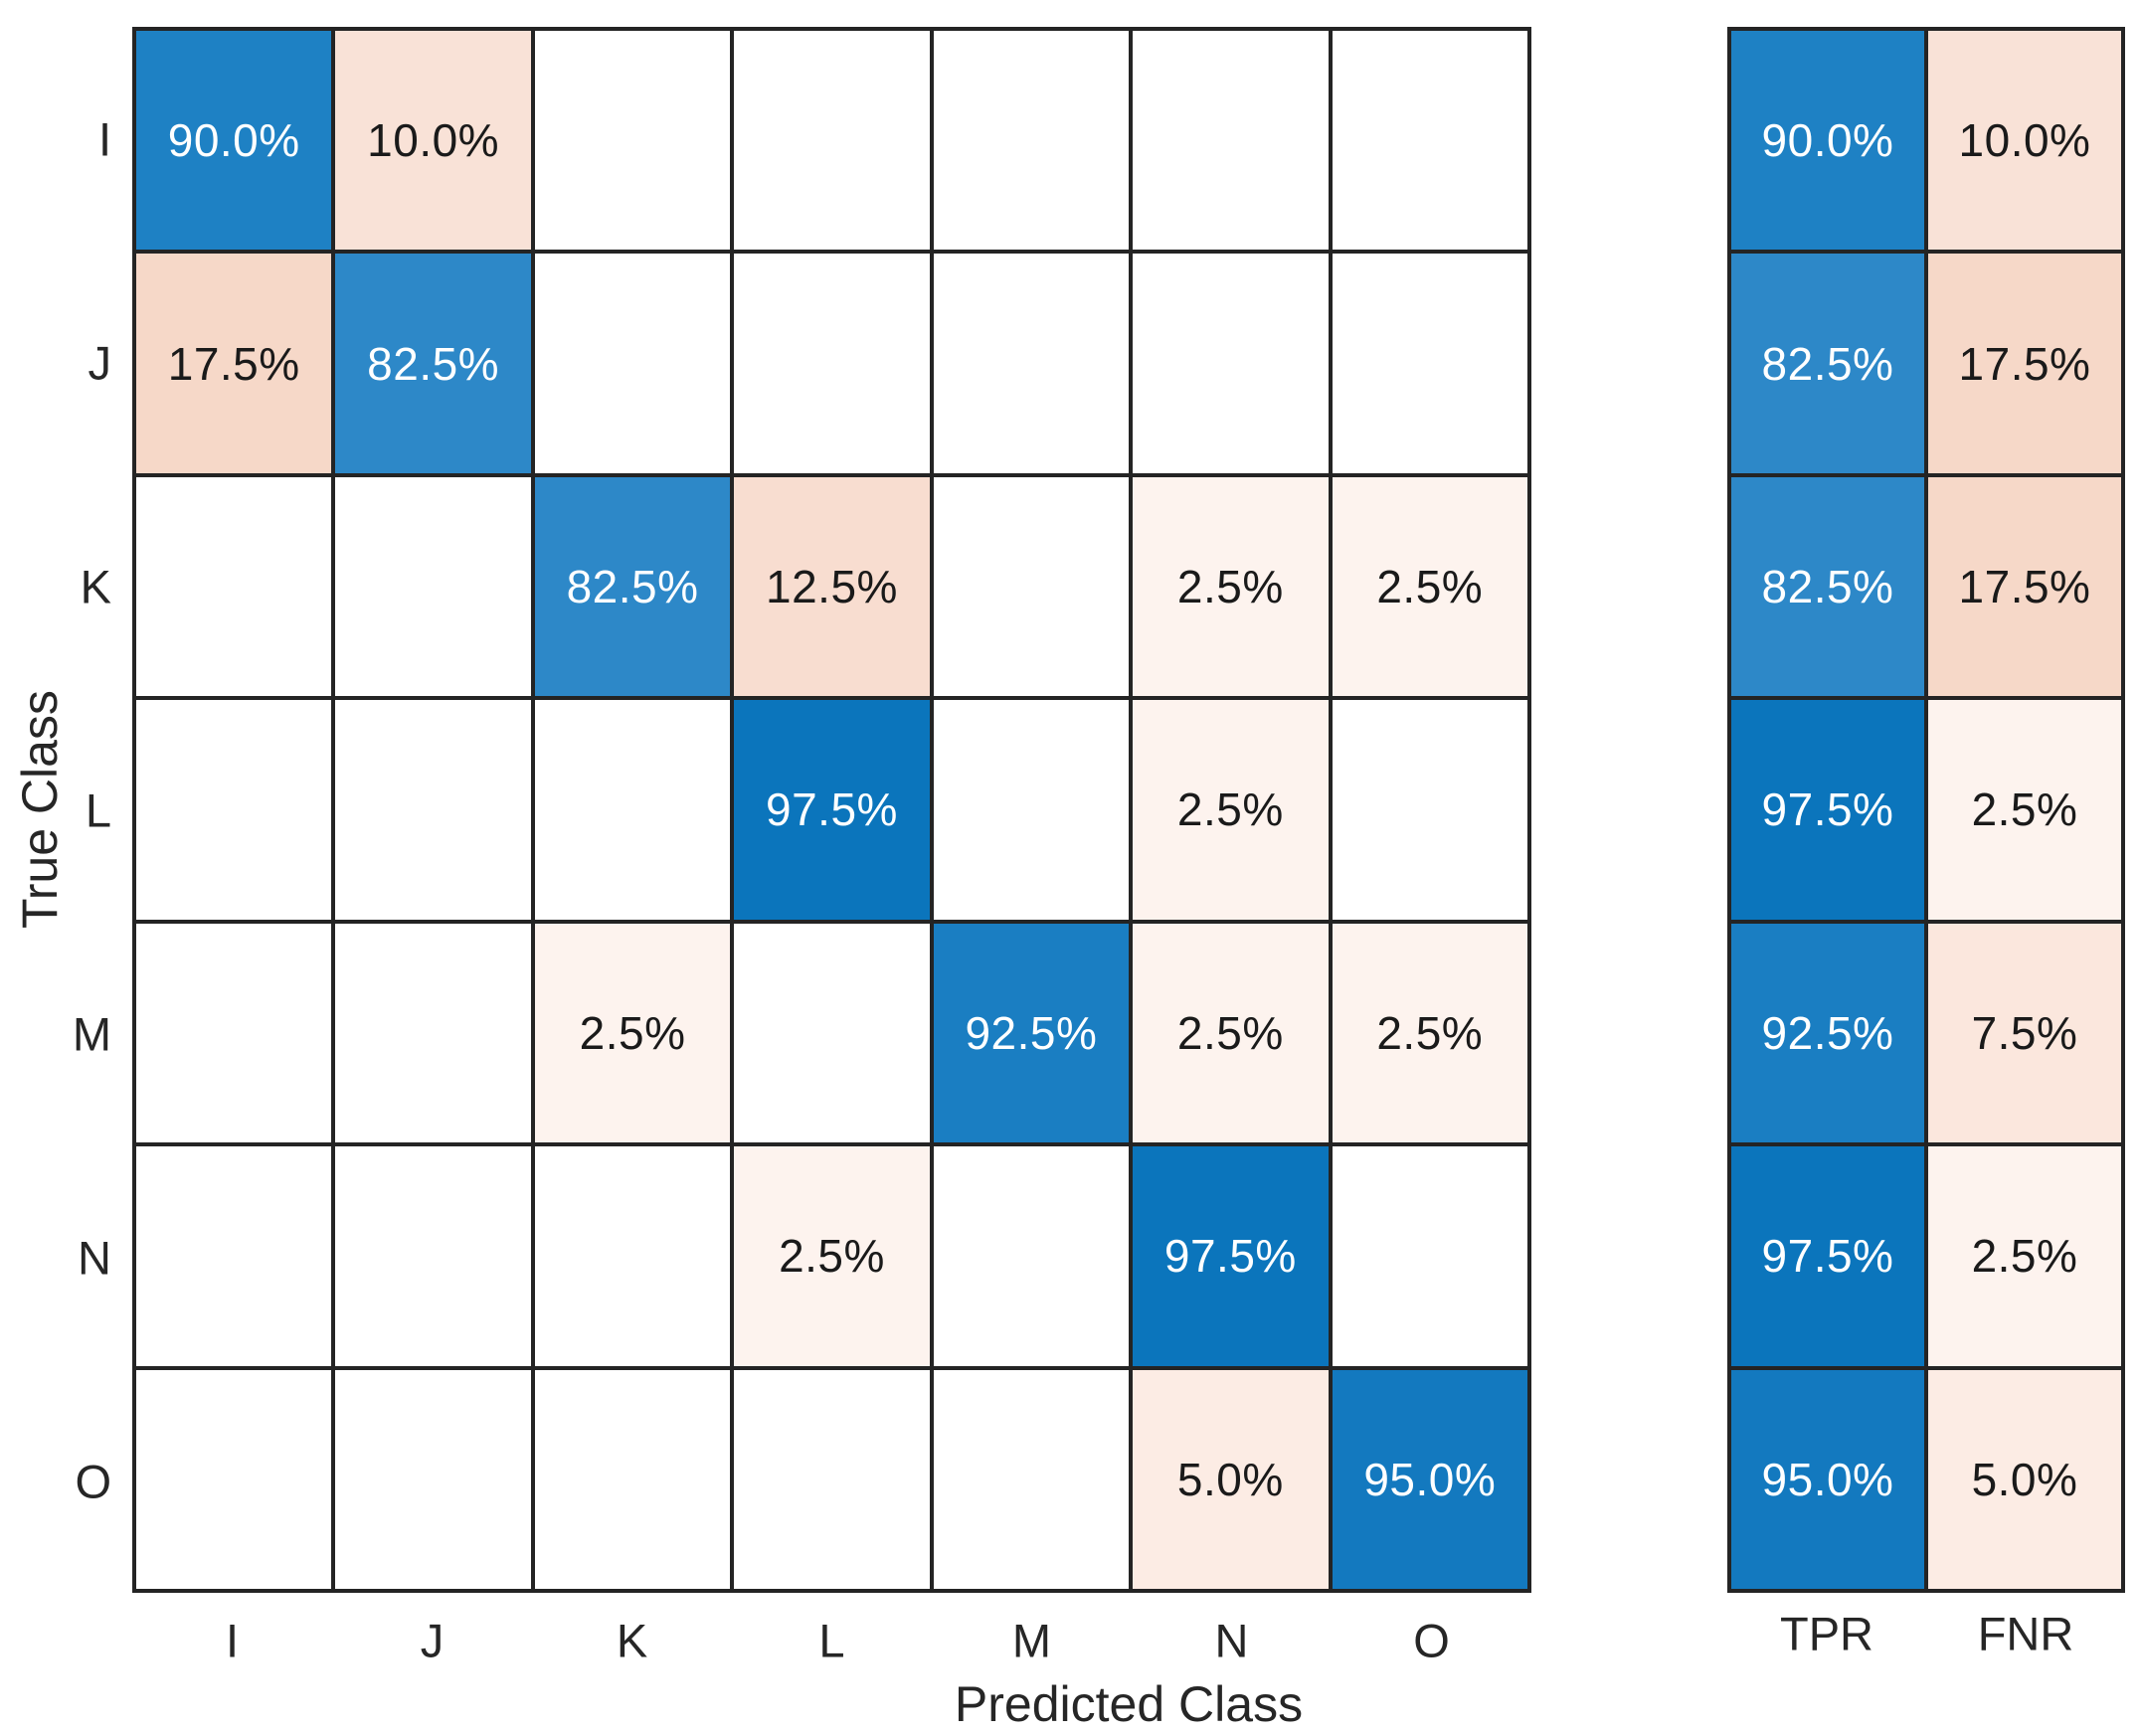 This screenshot has height=1736, width=2139. What do you see at coordinates (1828, 1033) in the screenshot?
I see `summary-tpr-cell: 92.5%` at bounding box center [1828, 1033].